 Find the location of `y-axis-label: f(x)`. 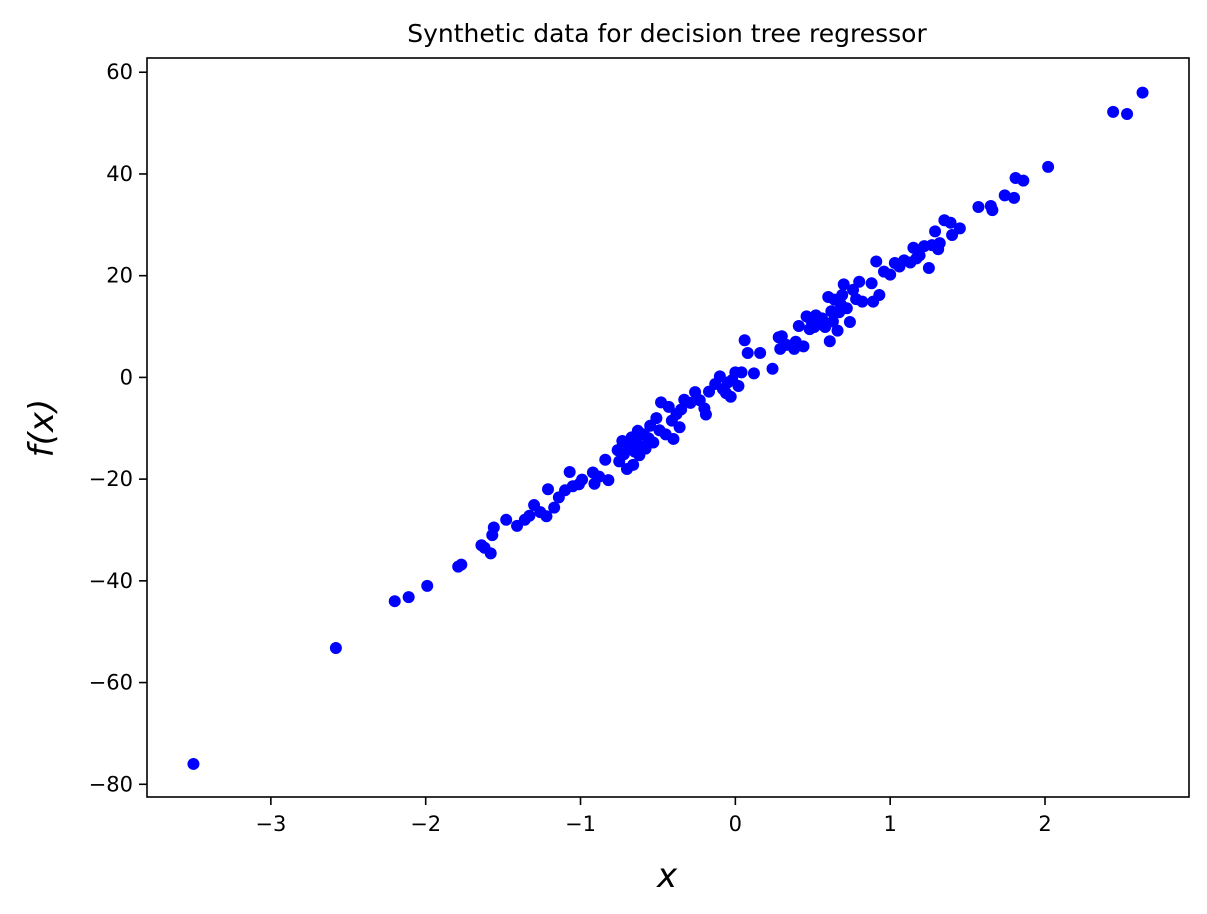

y-axis-label: f(x) is located at coordinates (42, 428).